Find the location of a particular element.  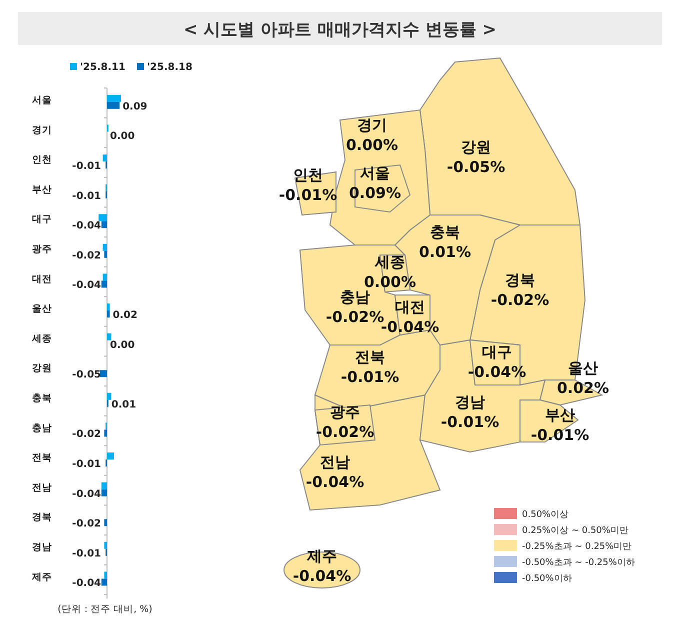

category-label: 경기 is located at coordinates (372, 125).